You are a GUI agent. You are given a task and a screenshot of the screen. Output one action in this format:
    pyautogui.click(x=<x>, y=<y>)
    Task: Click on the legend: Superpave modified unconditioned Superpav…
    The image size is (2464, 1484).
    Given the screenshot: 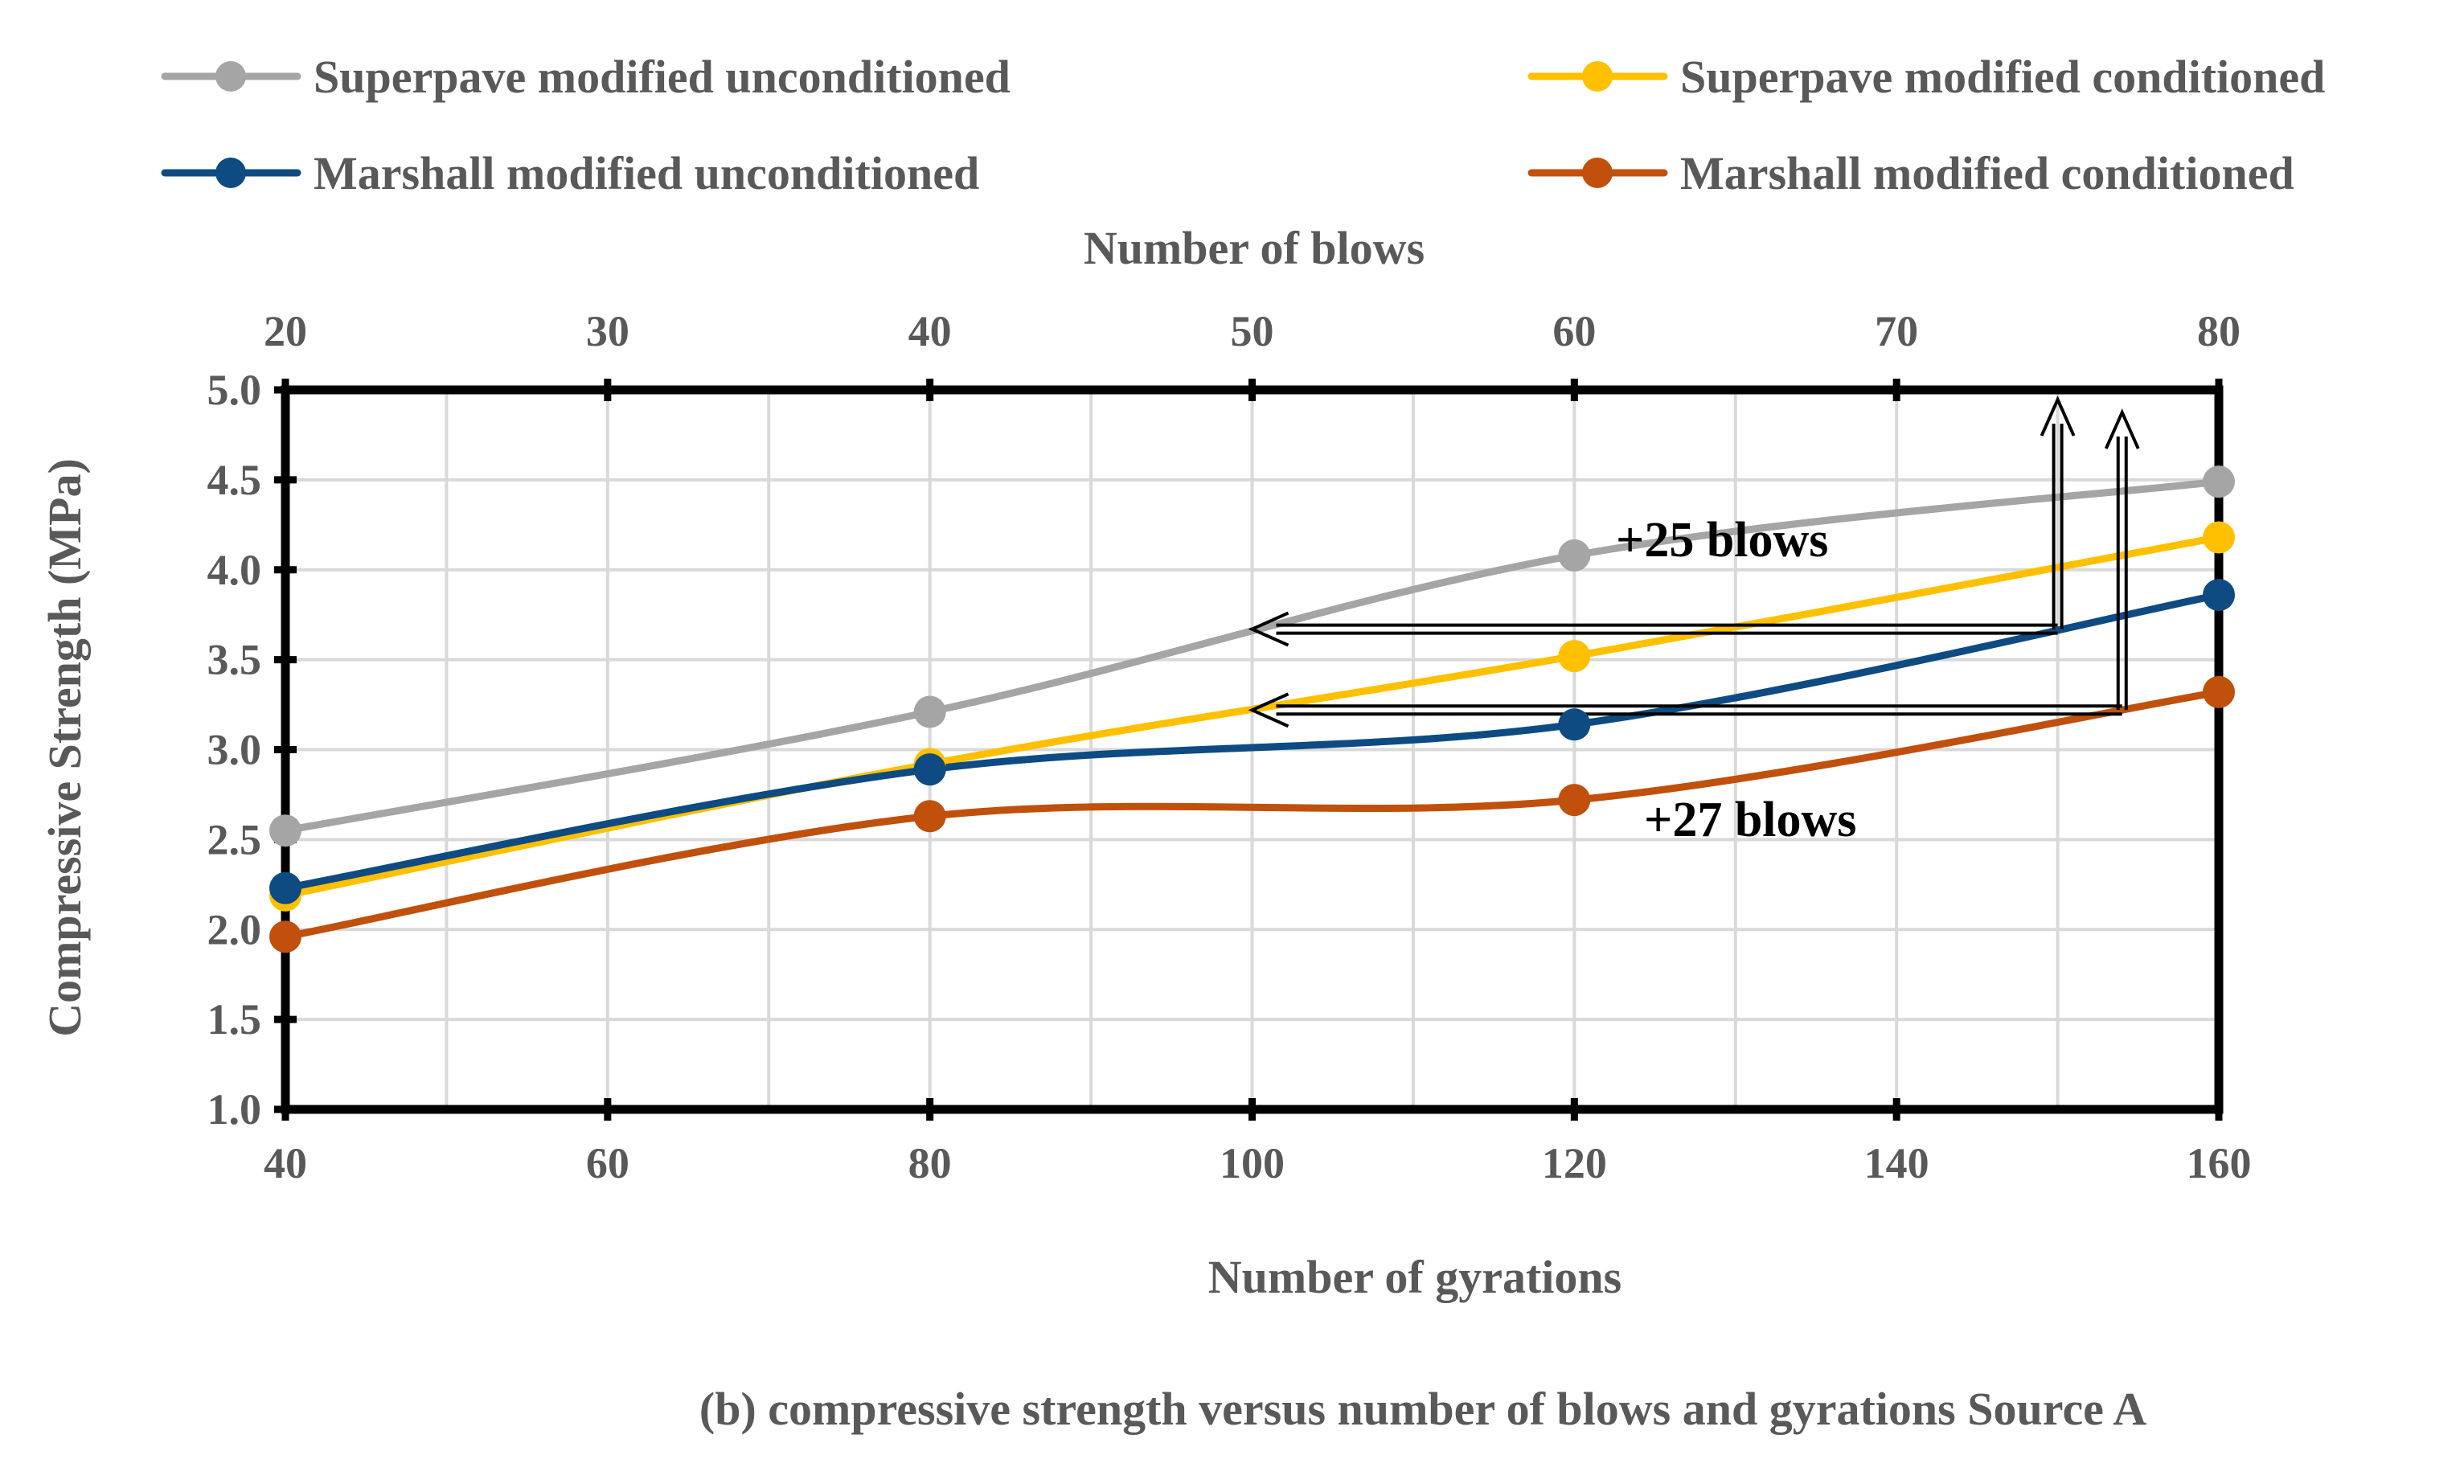 What is the action you would take?
    pyautogui.click(x=1243, y=125)
    